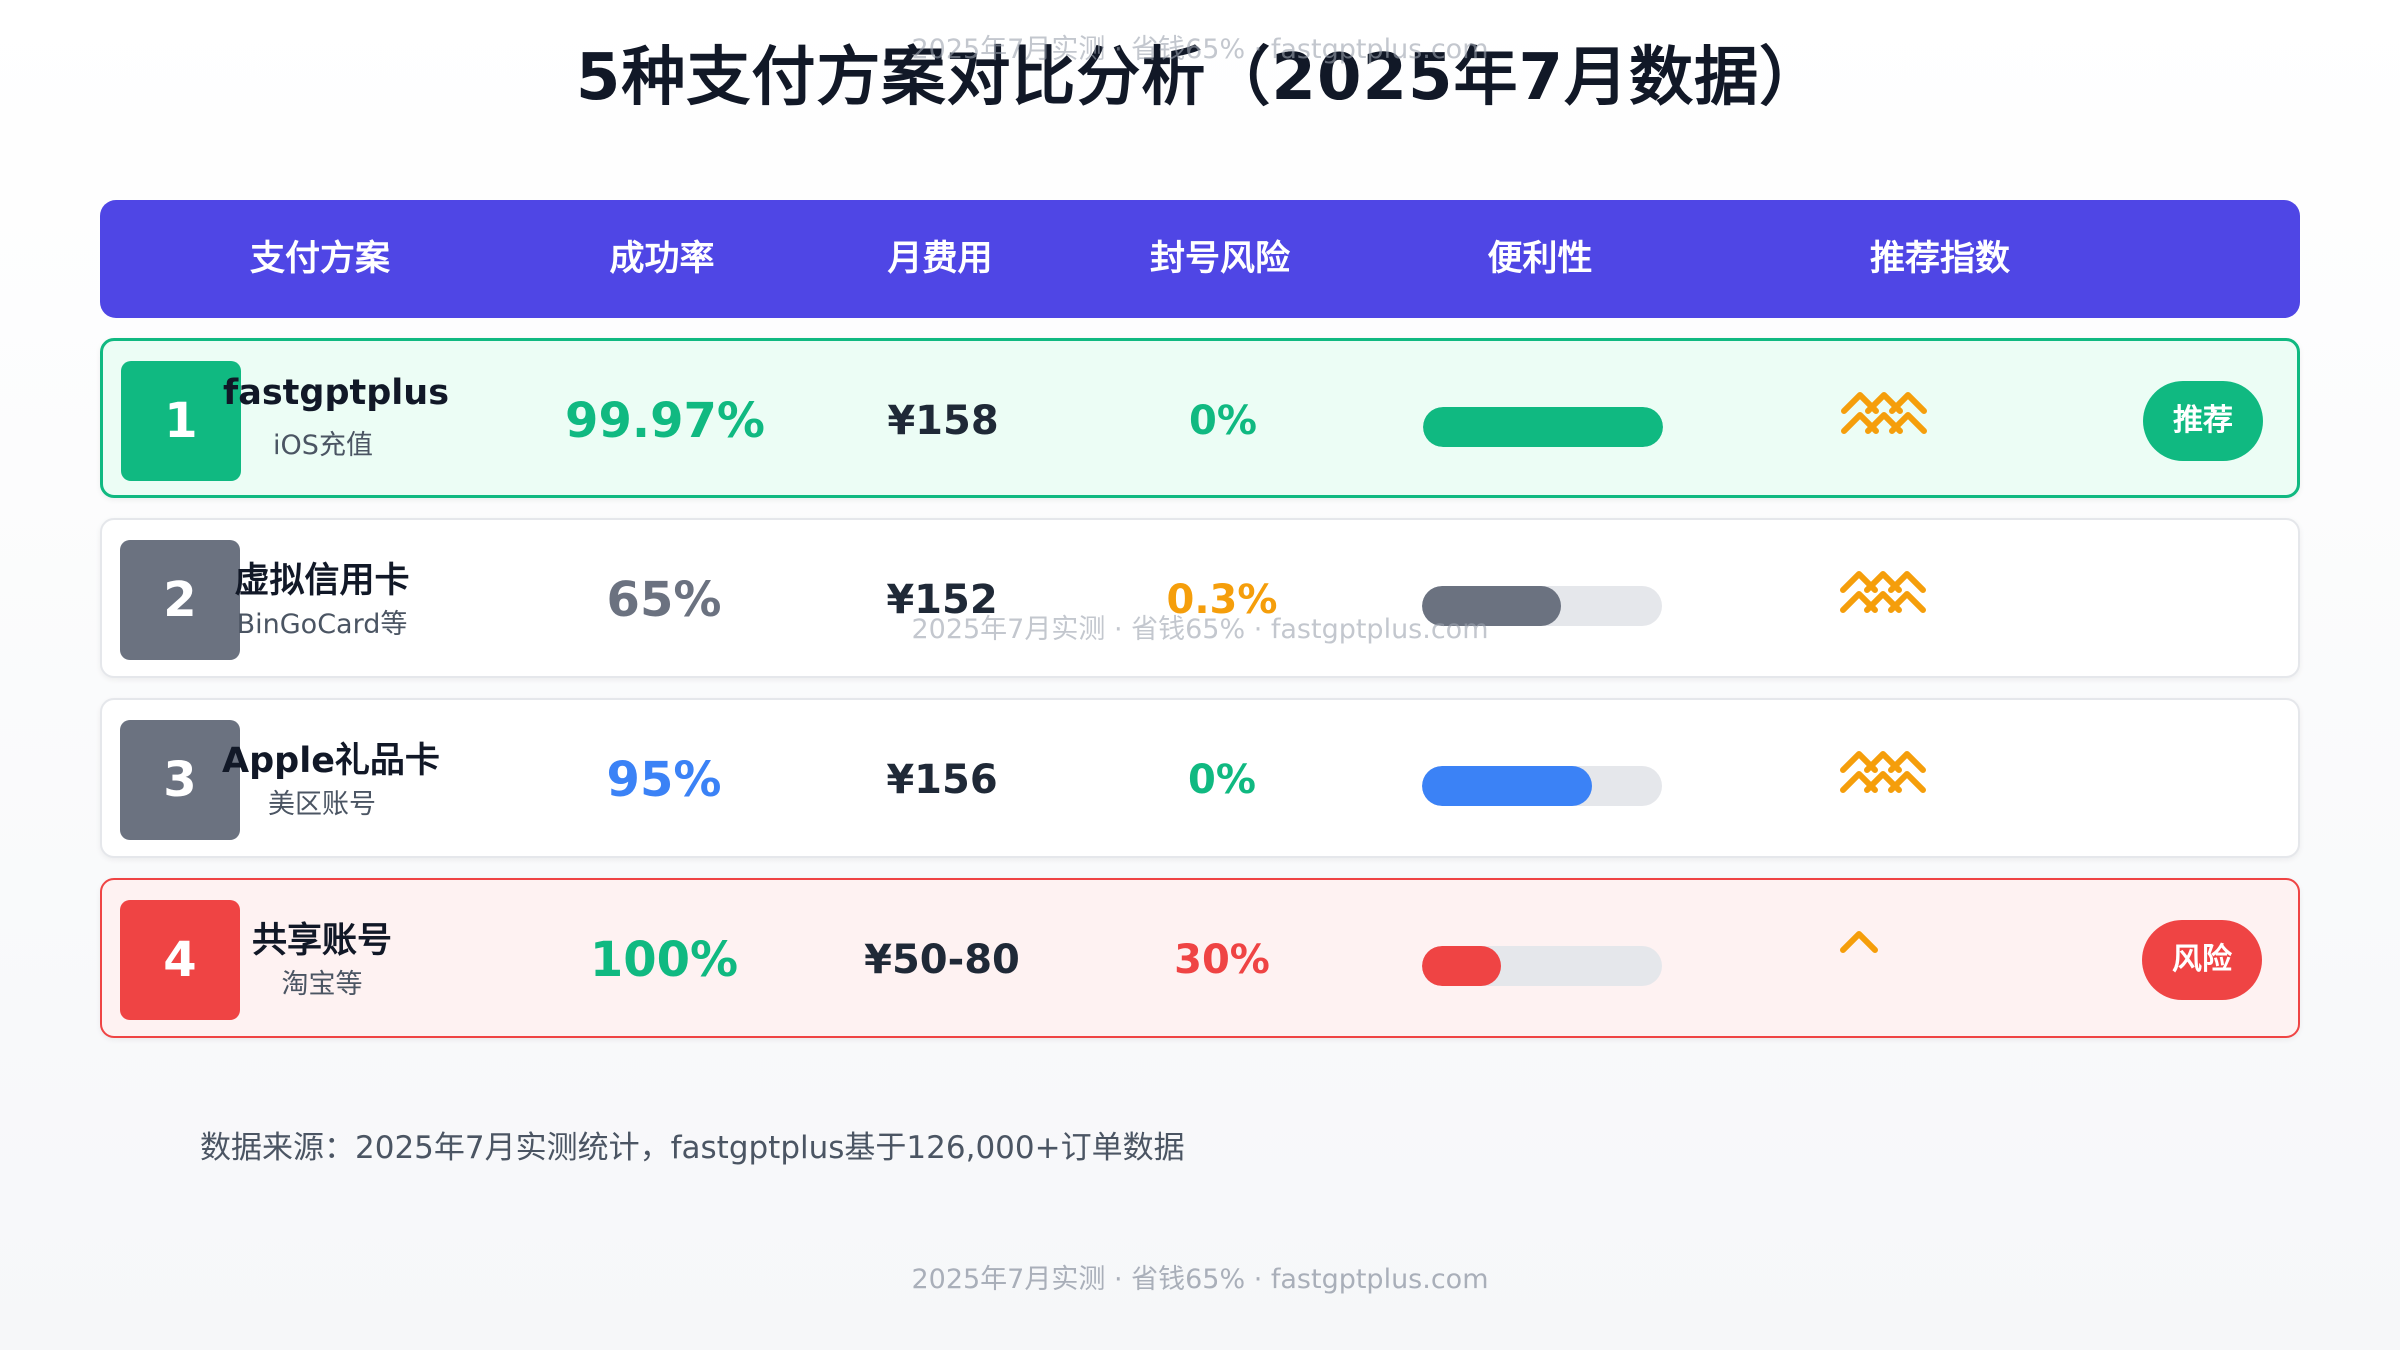  I want to click on plan-subtitle: iOS充值, so click(323, 445).